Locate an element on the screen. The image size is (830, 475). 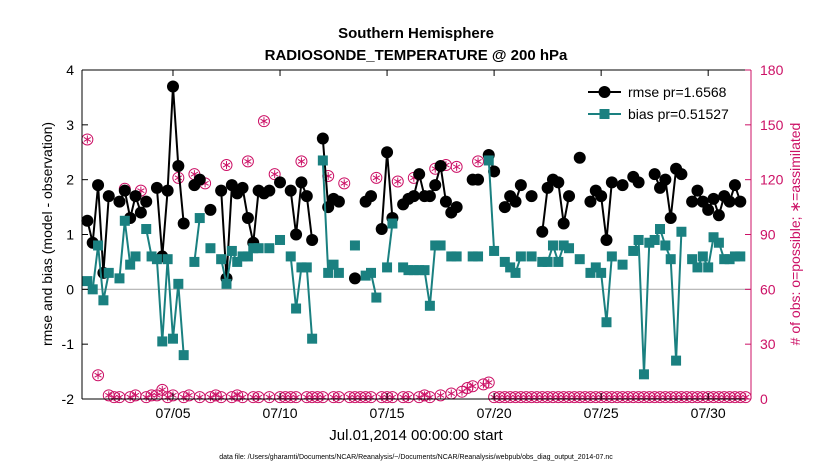
y-tick-label-left: -1 is located at coordinates (68, 344).